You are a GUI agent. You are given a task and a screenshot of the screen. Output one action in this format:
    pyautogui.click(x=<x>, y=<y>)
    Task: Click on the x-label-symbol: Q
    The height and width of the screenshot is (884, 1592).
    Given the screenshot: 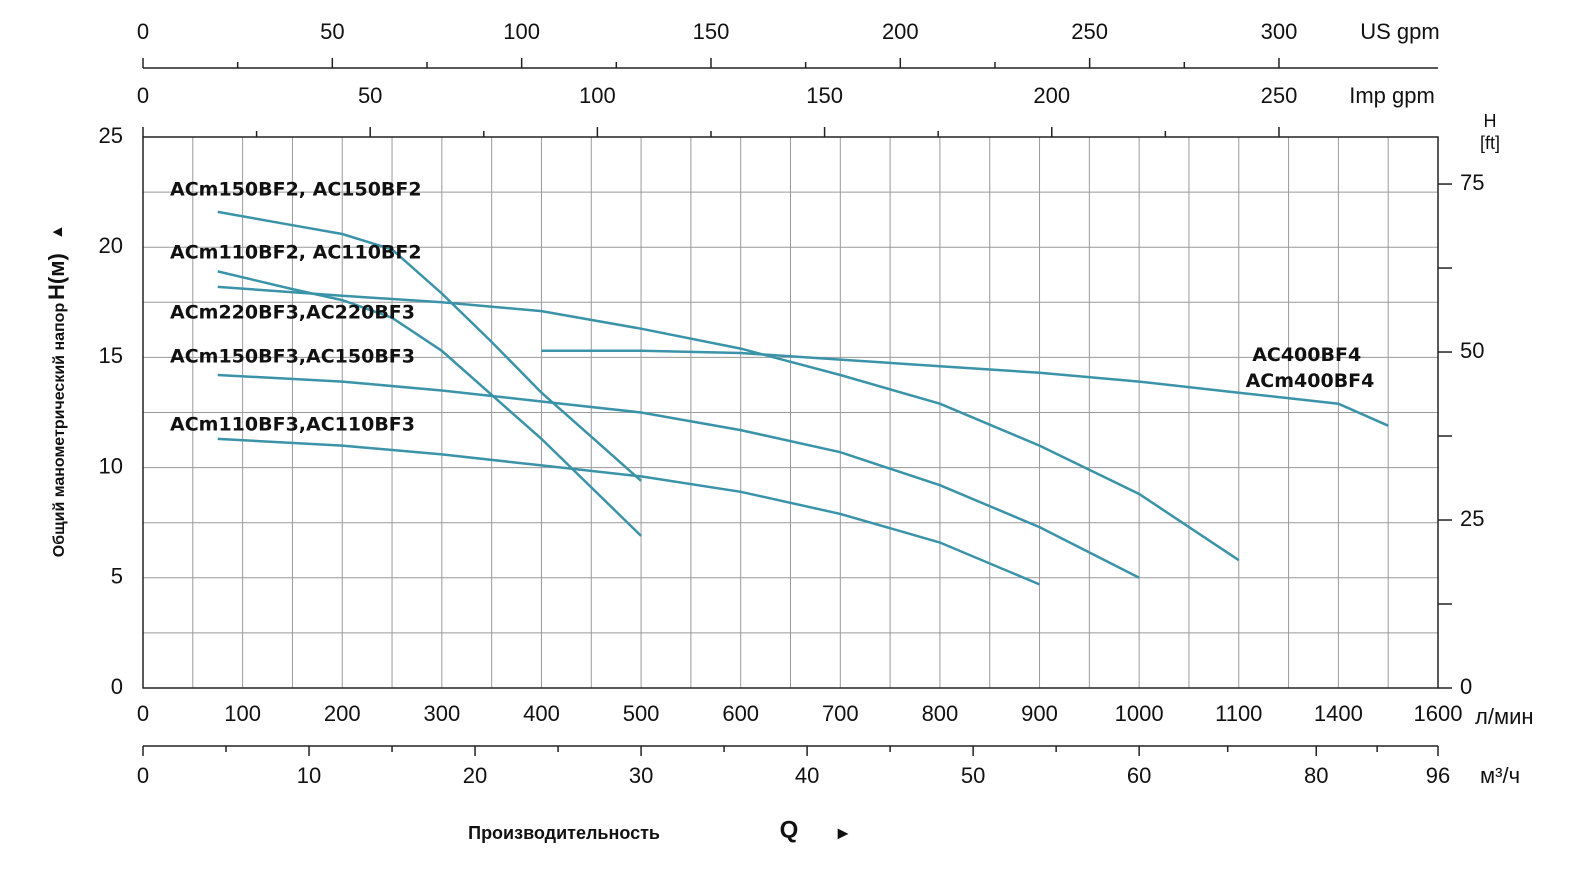 What is the action you would take?
    pyautogui.click(x=789, y=829)
    